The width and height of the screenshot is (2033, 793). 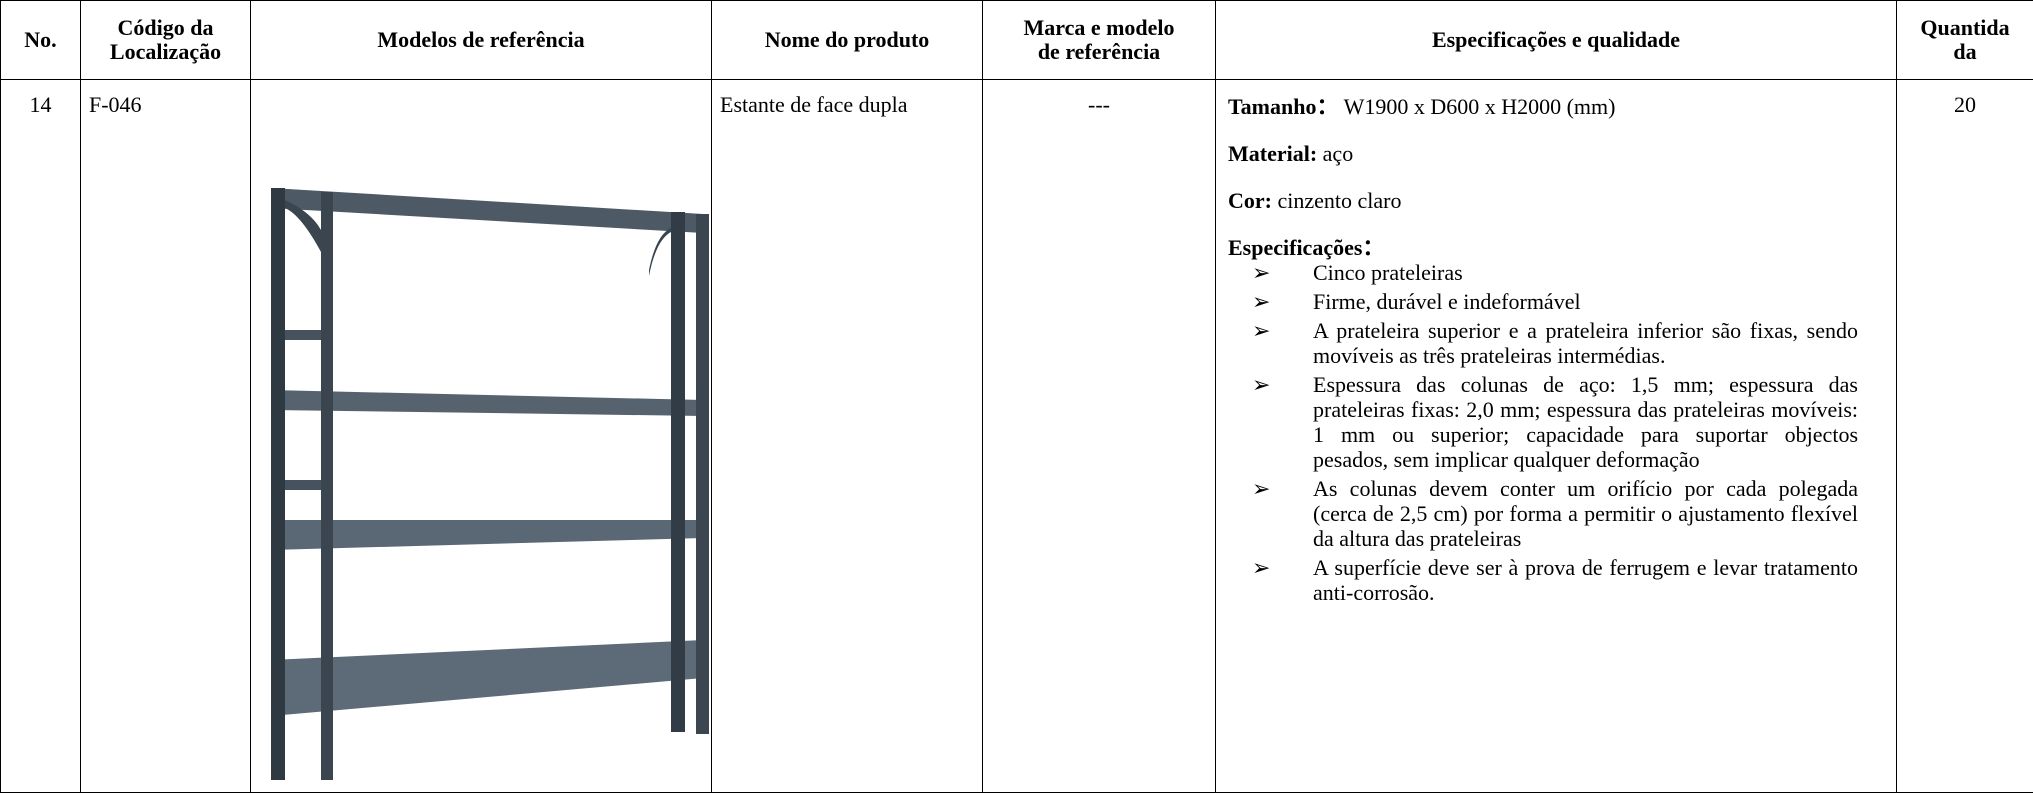 I want to click on name-cell: Estante de face dupla, so click(x=847, y=436).